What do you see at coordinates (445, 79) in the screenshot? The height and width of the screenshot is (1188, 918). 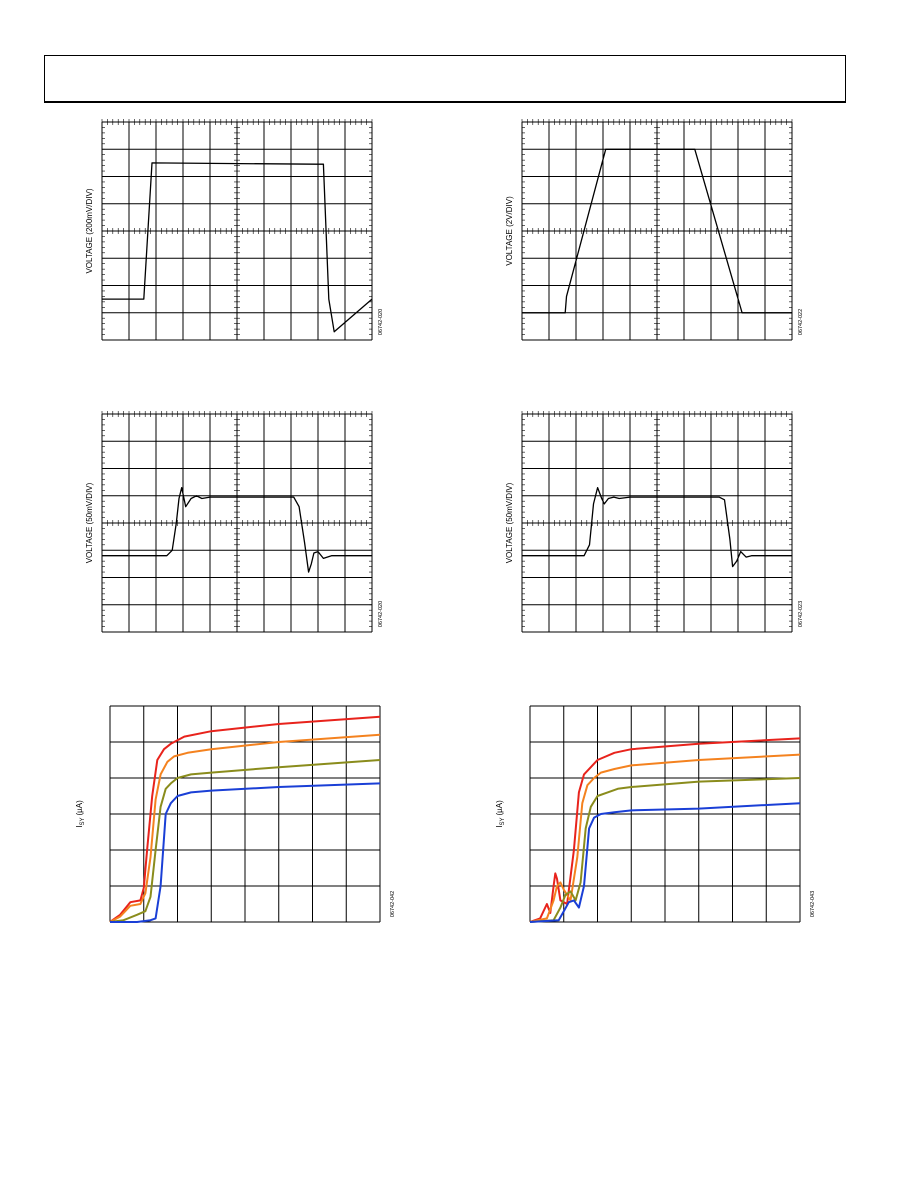 I see `page-header` at bounding box center [445, 79].